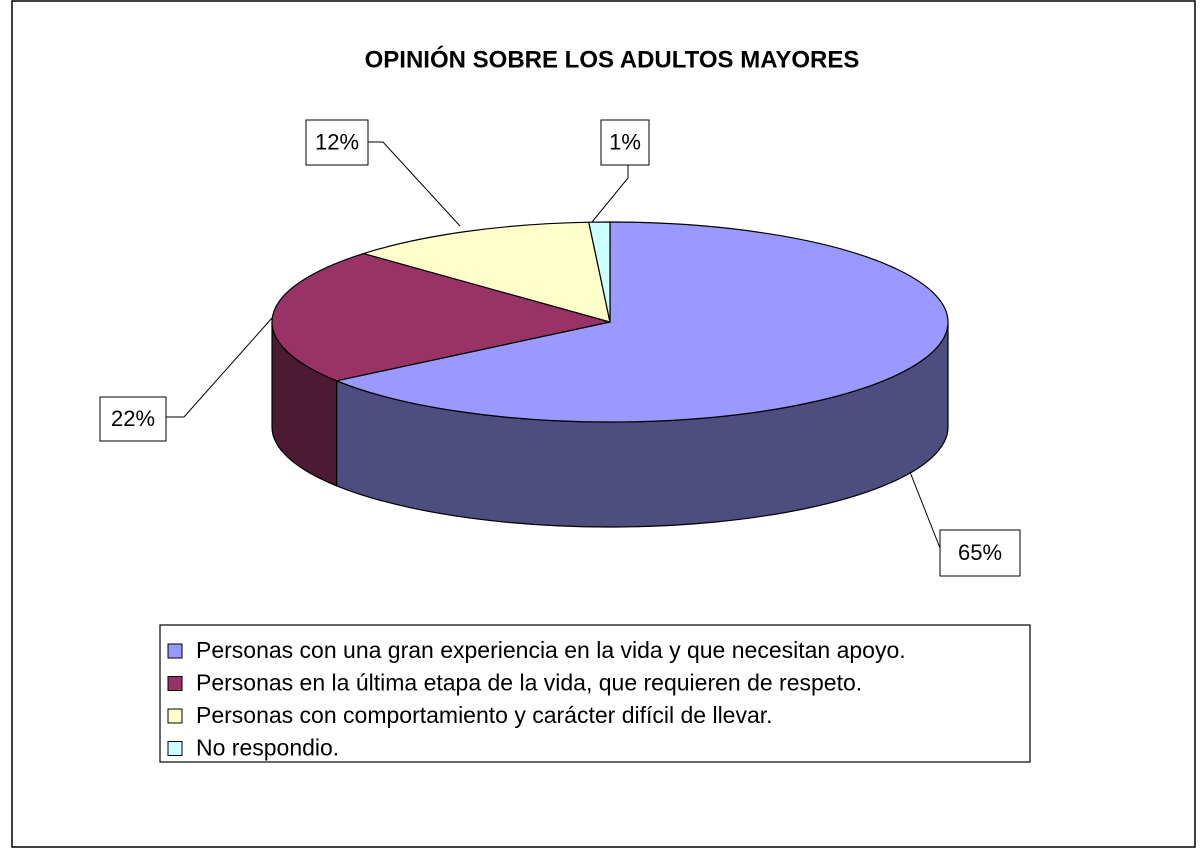  I want to click on data-label: 1%, so click(625, 141).